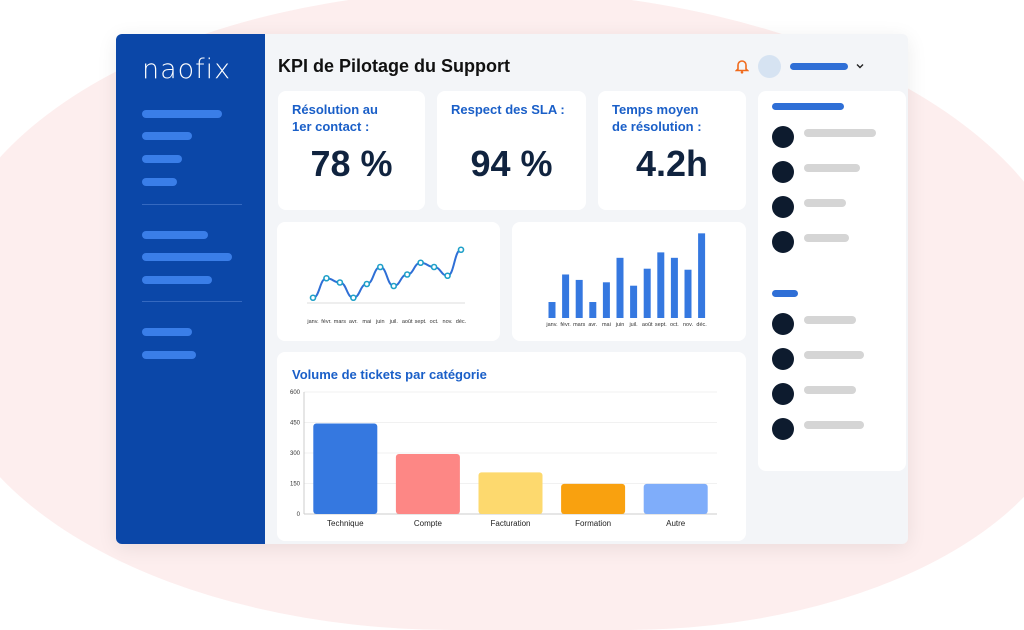 The height and width of the screenshot is (630, 1024). I want to click on x-tick-label: mai, so click(606, 325).